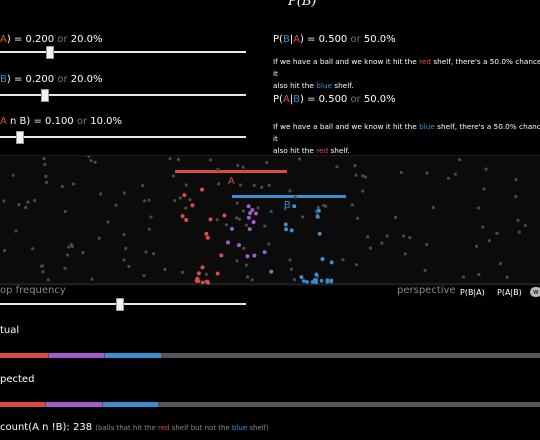 This screenshot has width=540, height=440. What do you see at coordinates (426, 290) in the screenshot?
I see `perspective-label: perspective` at bounding box center [426, 290].